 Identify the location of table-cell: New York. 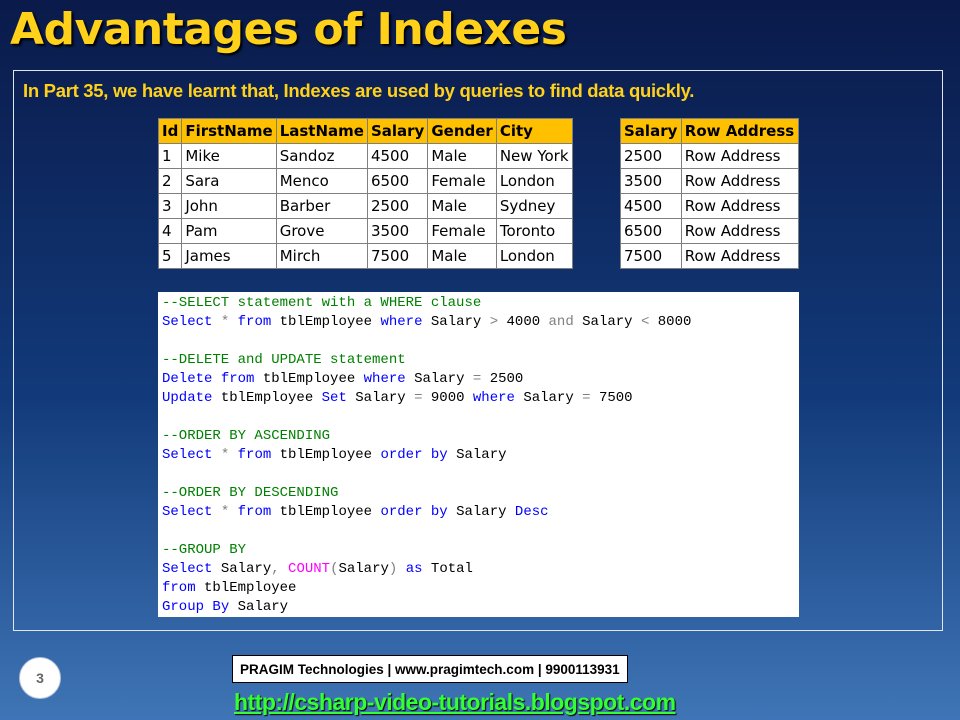
(534, 156).